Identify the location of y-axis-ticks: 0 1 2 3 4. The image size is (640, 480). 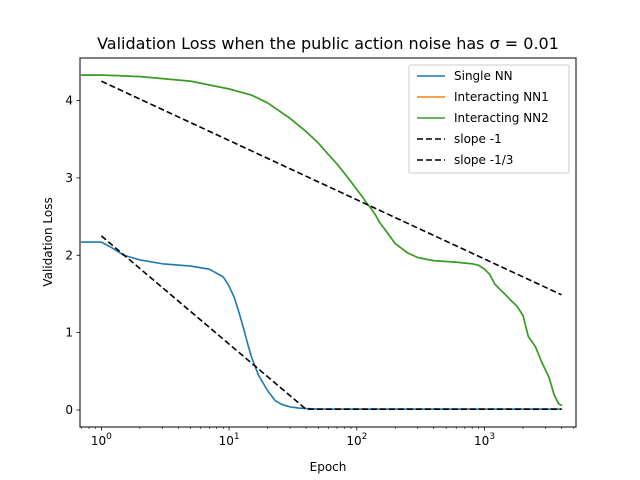
(72, 255).